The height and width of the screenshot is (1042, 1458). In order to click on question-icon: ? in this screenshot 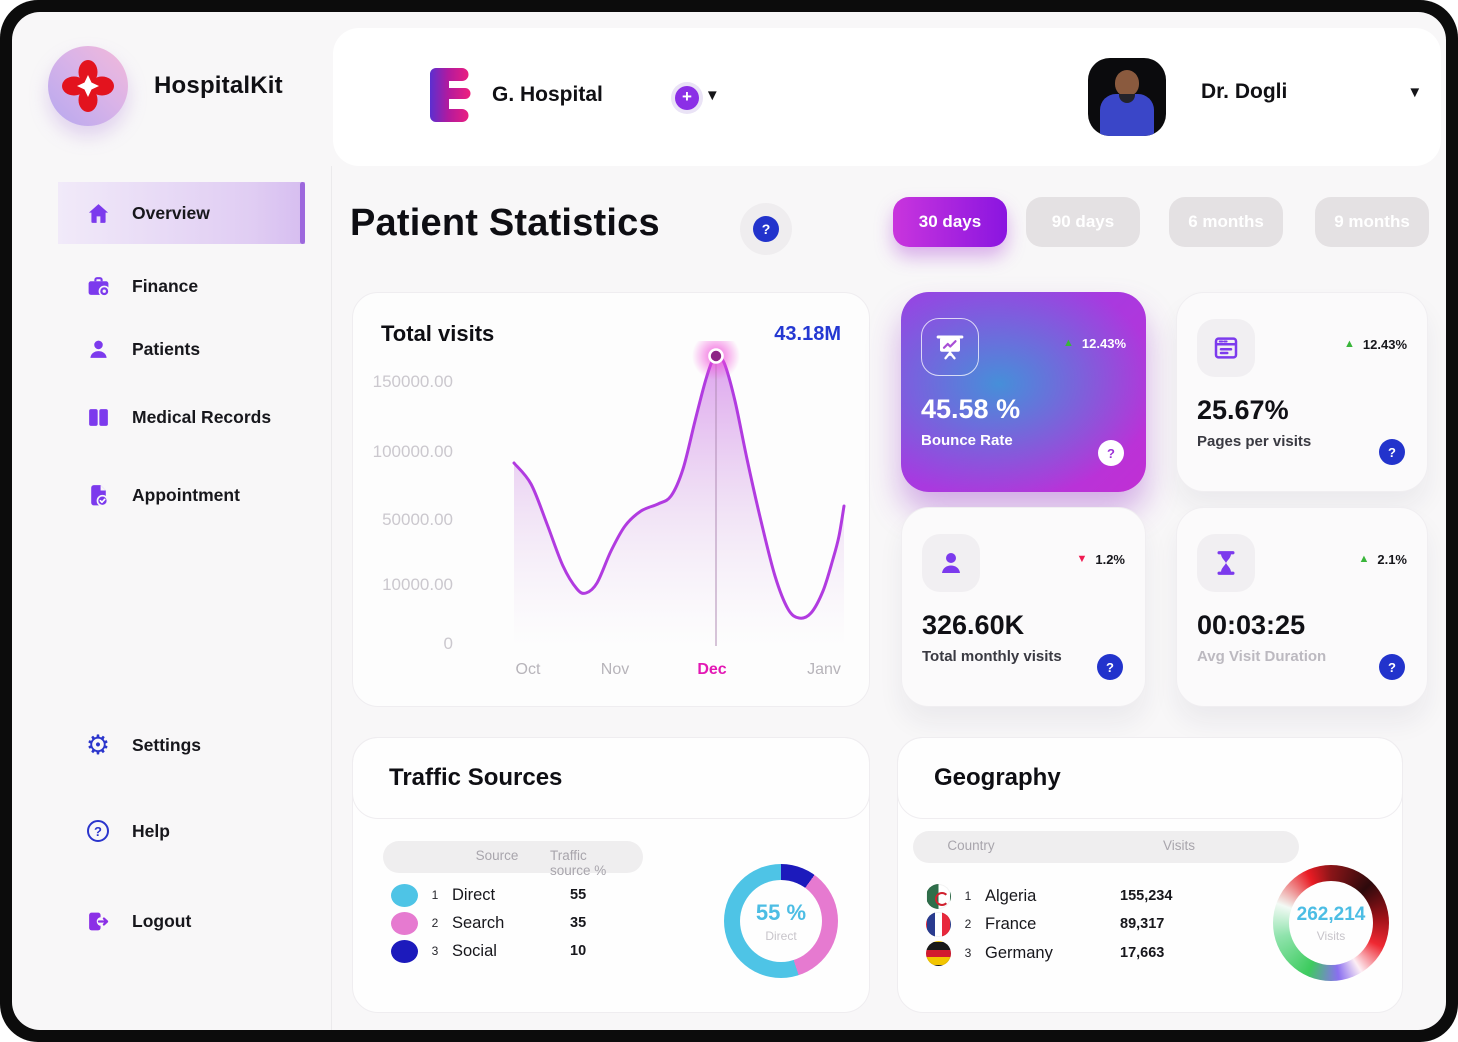, I will do `click(766, 229)`.